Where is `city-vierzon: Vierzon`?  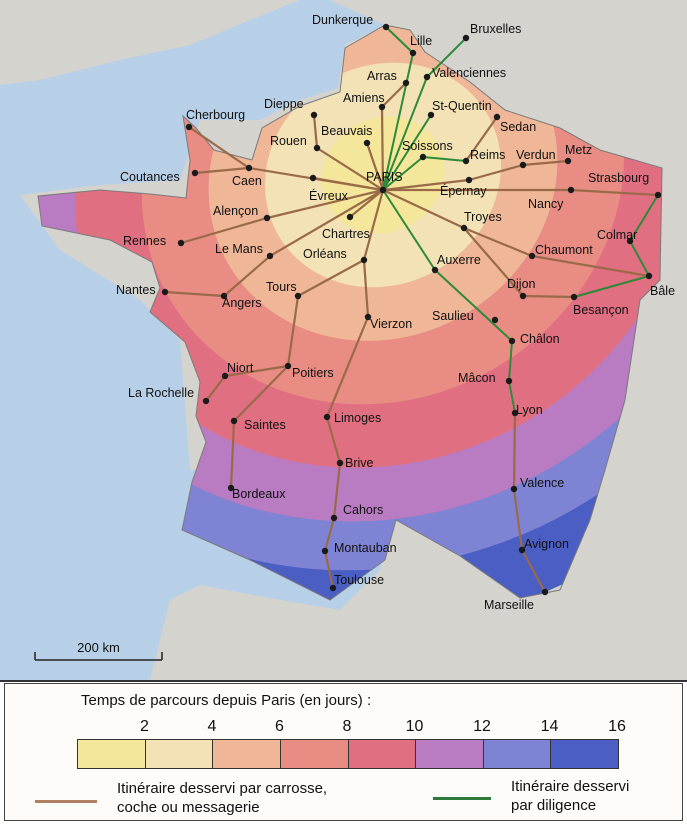
city-vierzon: Vierzon is located at coordinates (388, 322).